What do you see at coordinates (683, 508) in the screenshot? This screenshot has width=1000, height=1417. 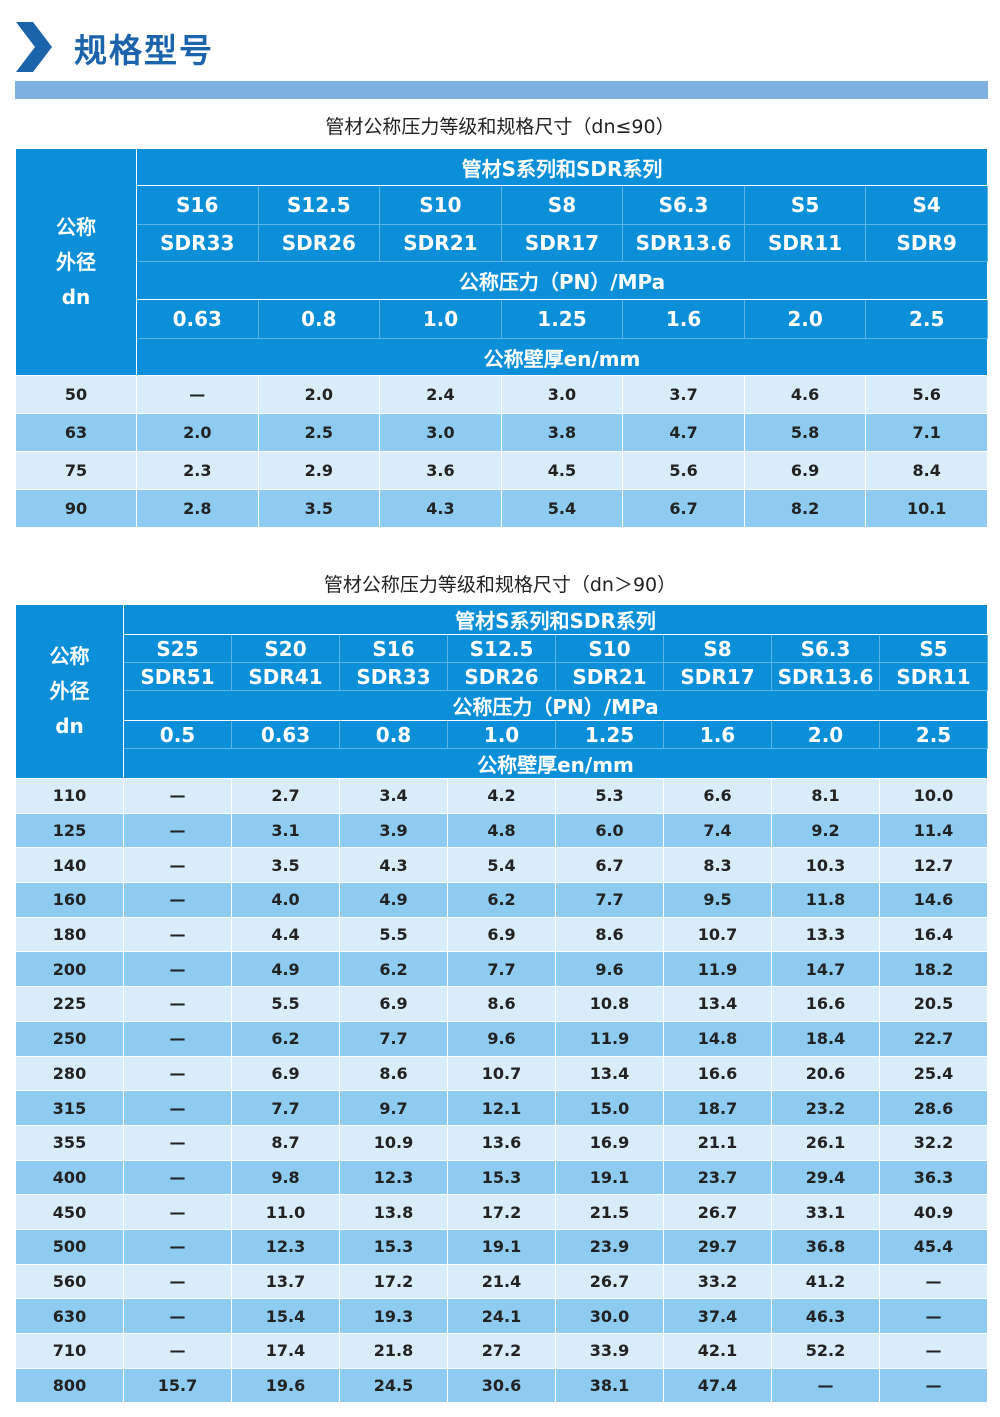 I see `wall-thickness-cell: 6.7` at bounding box center [683, 508].